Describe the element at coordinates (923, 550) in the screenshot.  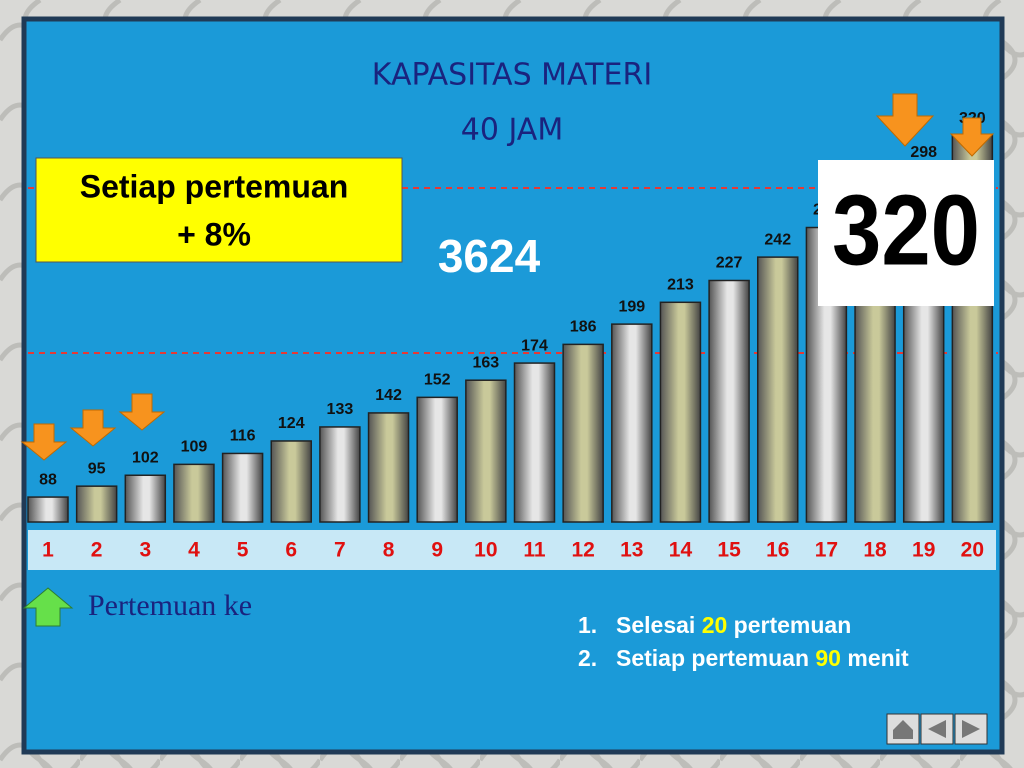
I see `x-tick-label: 19` at that location.